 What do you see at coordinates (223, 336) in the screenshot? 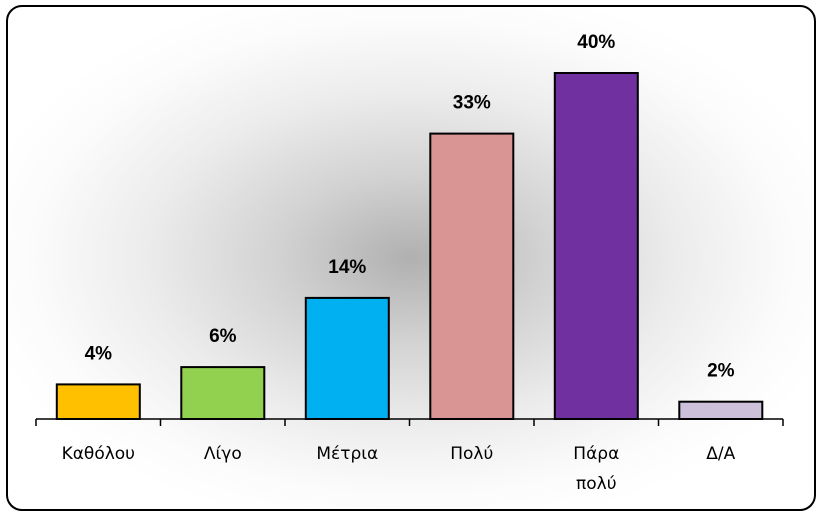
I see `value-label-1: 6%` at bounding box center [223, 336].